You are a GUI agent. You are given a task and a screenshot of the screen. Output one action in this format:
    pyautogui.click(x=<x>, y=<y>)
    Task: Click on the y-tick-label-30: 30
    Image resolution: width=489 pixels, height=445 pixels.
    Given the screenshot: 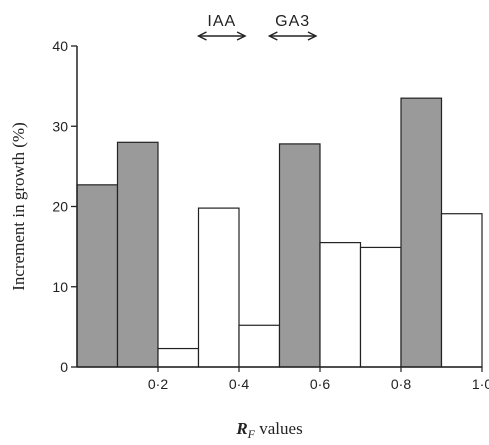 What is the action you would take?
    pyautogui.click(x=60, y=126)
    